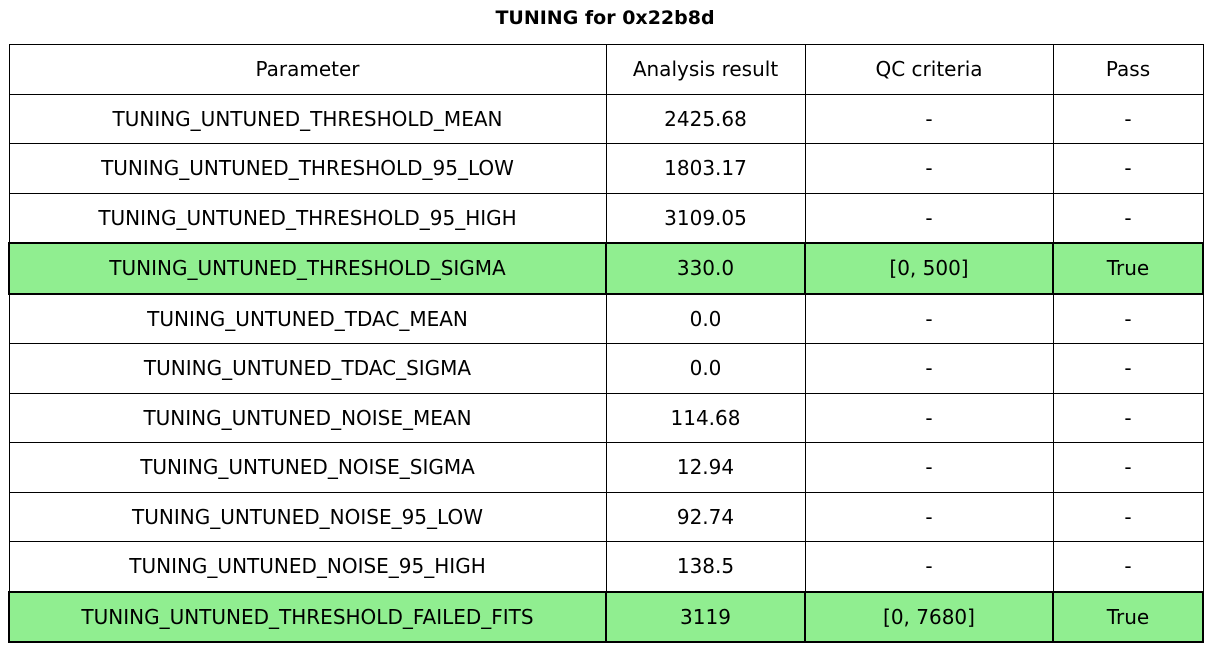  What do you see at coordinates (307, 268) in the screenshot?
I see `cell-parameter: TUNING_UNTUNED_THRESHOLD_SIGMA` at bounding box center [307, 268].